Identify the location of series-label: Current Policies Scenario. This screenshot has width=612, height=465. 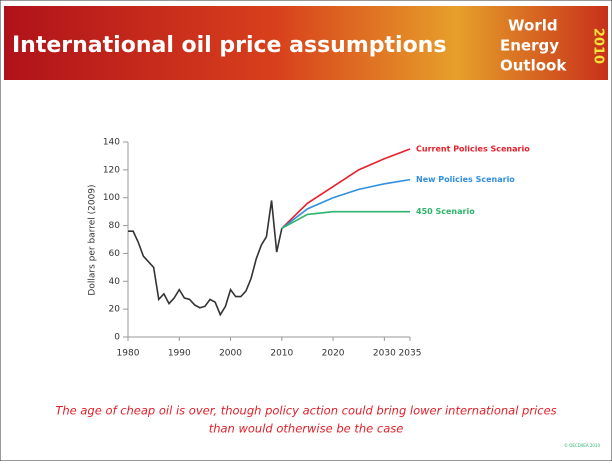
(473, 148).